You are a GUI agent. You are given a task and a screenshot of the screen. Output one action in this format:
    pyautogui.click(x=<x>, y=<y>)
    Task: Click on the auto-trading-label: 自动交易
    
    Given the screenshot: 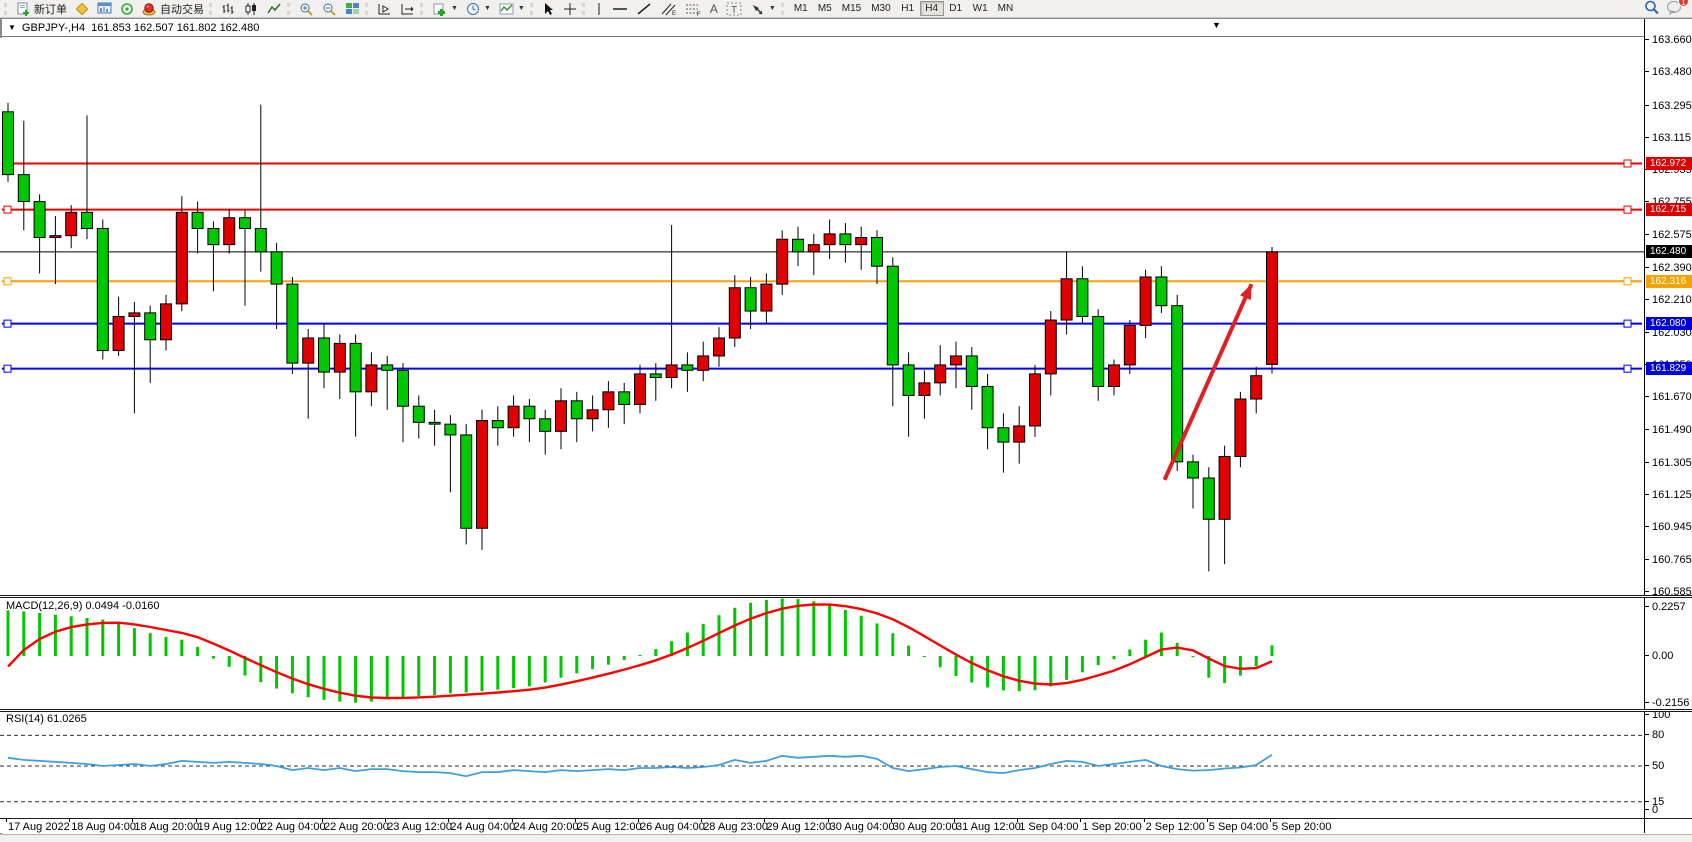 What is the action you would take?
    pyautogui.click(x=182, y=9)
    